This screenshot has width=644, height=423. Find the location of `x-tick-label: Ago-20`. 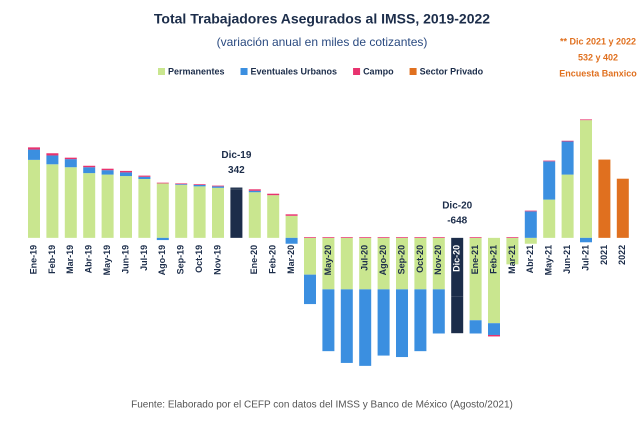

x-tick-label: Ago-20 is located at coordinates (383, 260).